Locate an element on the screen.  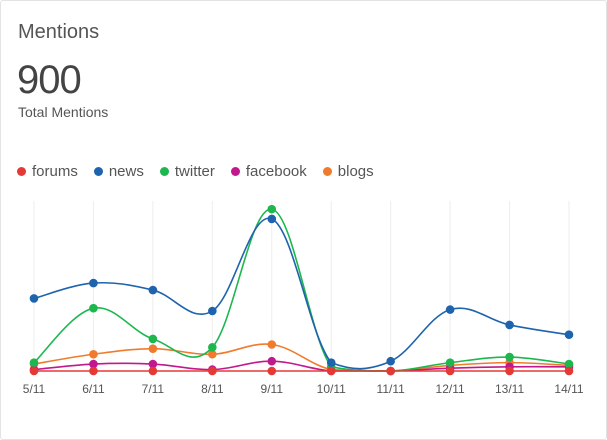
legend-dot-facebook is located at coordinates (235, 171).